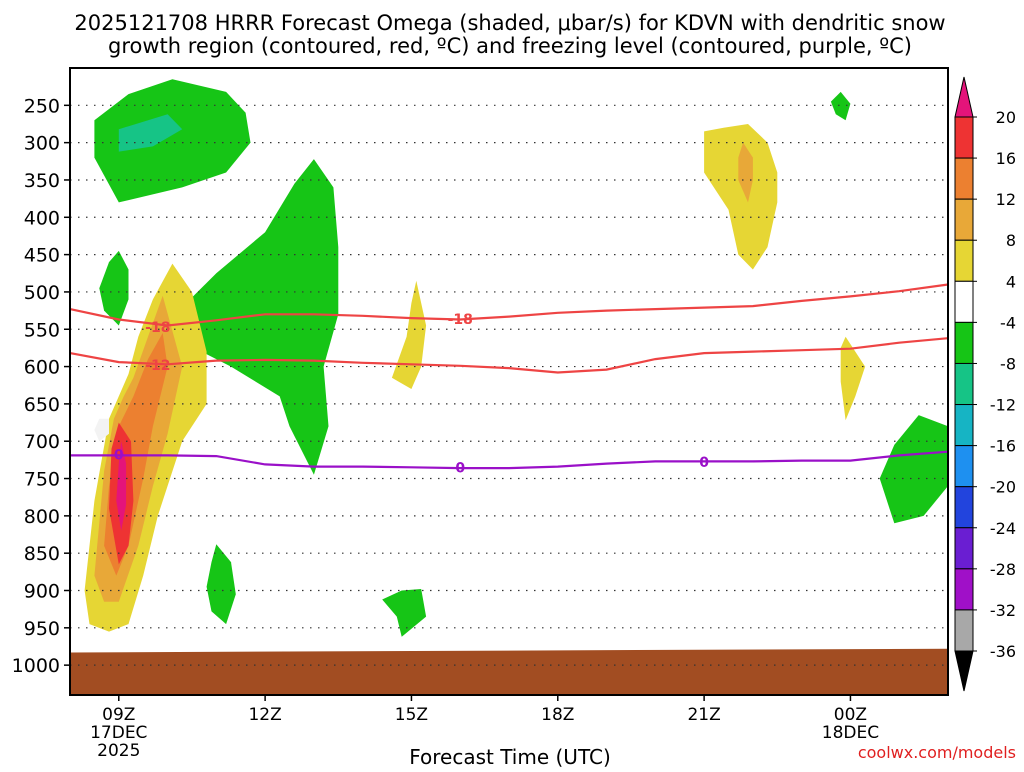 This screenshot has height=772, width=1024. Describe the element at coordinates (850, 733) in the screenshot. I see `x-tick-label: 18DEC` at that location.